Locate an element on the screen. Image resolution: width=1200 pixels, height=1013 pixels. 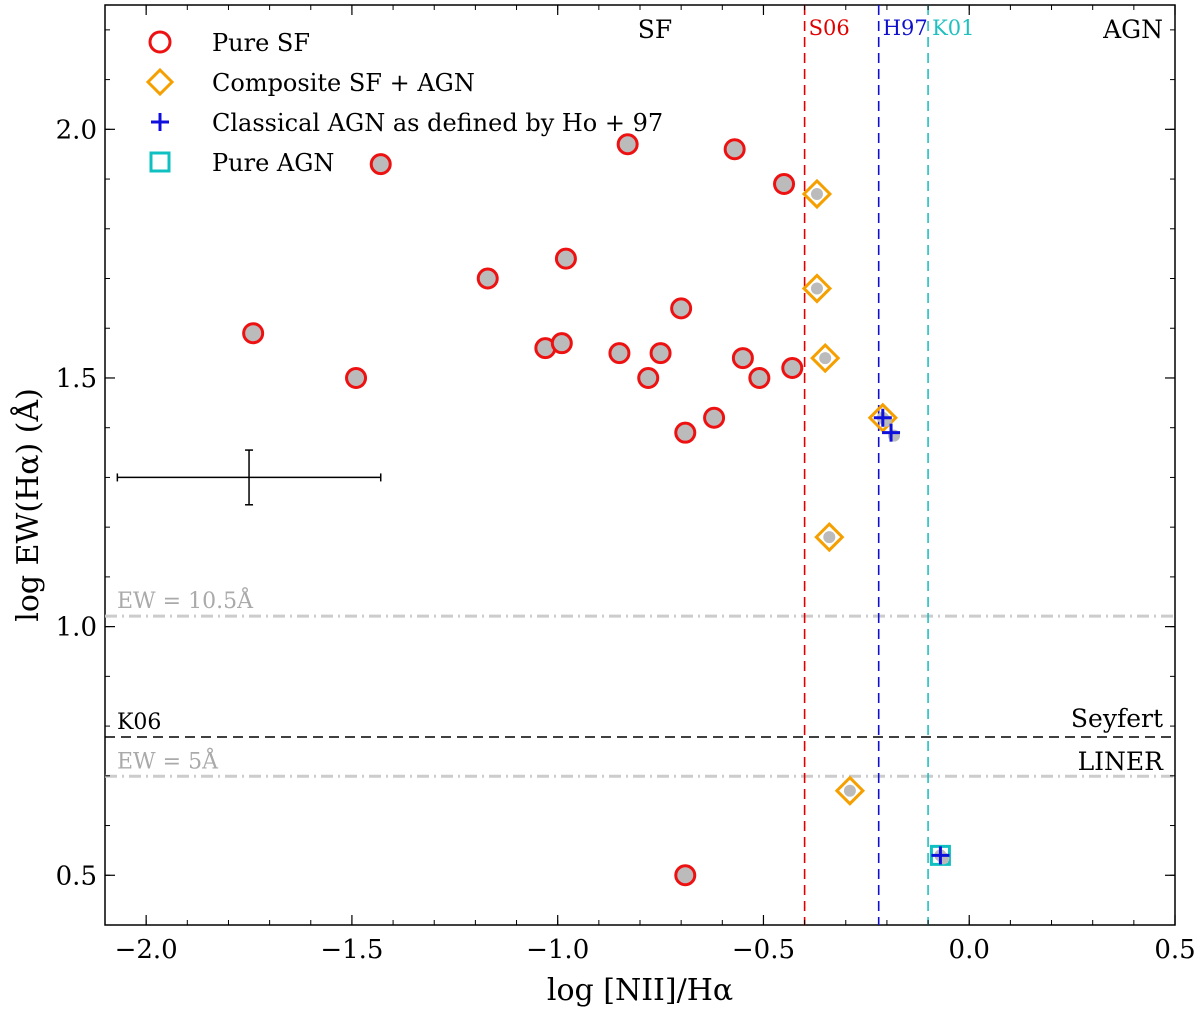
x-tick-label: 0.0 is located at coordinates (969, 950).